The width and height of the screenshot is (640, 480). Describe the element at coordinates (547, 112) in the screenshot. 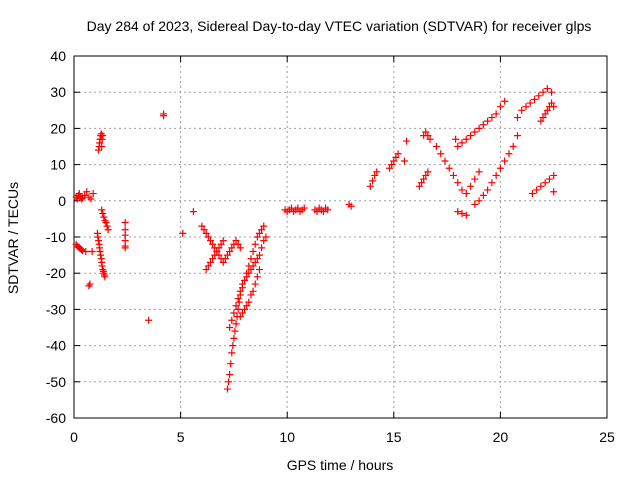

I see `series-h22-tail` at that location.